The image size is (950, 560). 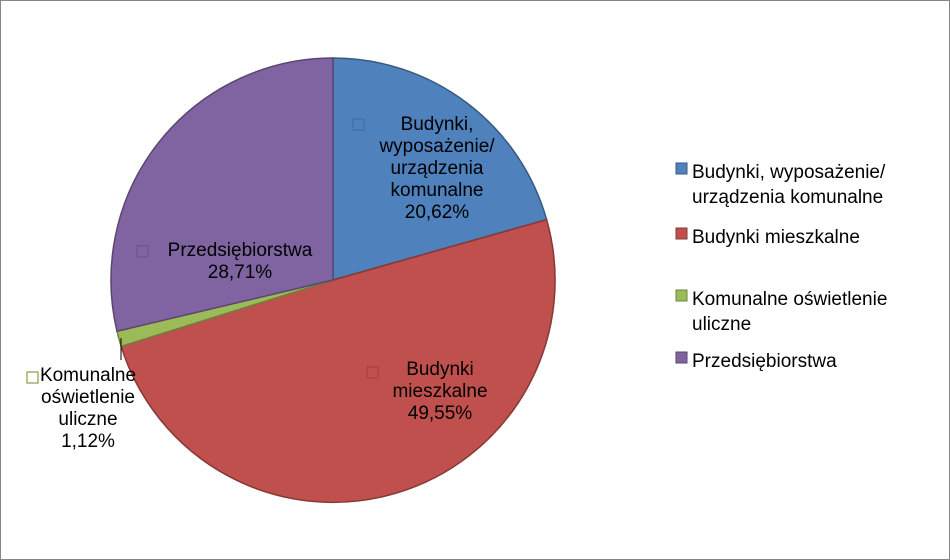 I want to click on legend-label: Przedsiębiorstwa, so click(x=764, y=361).